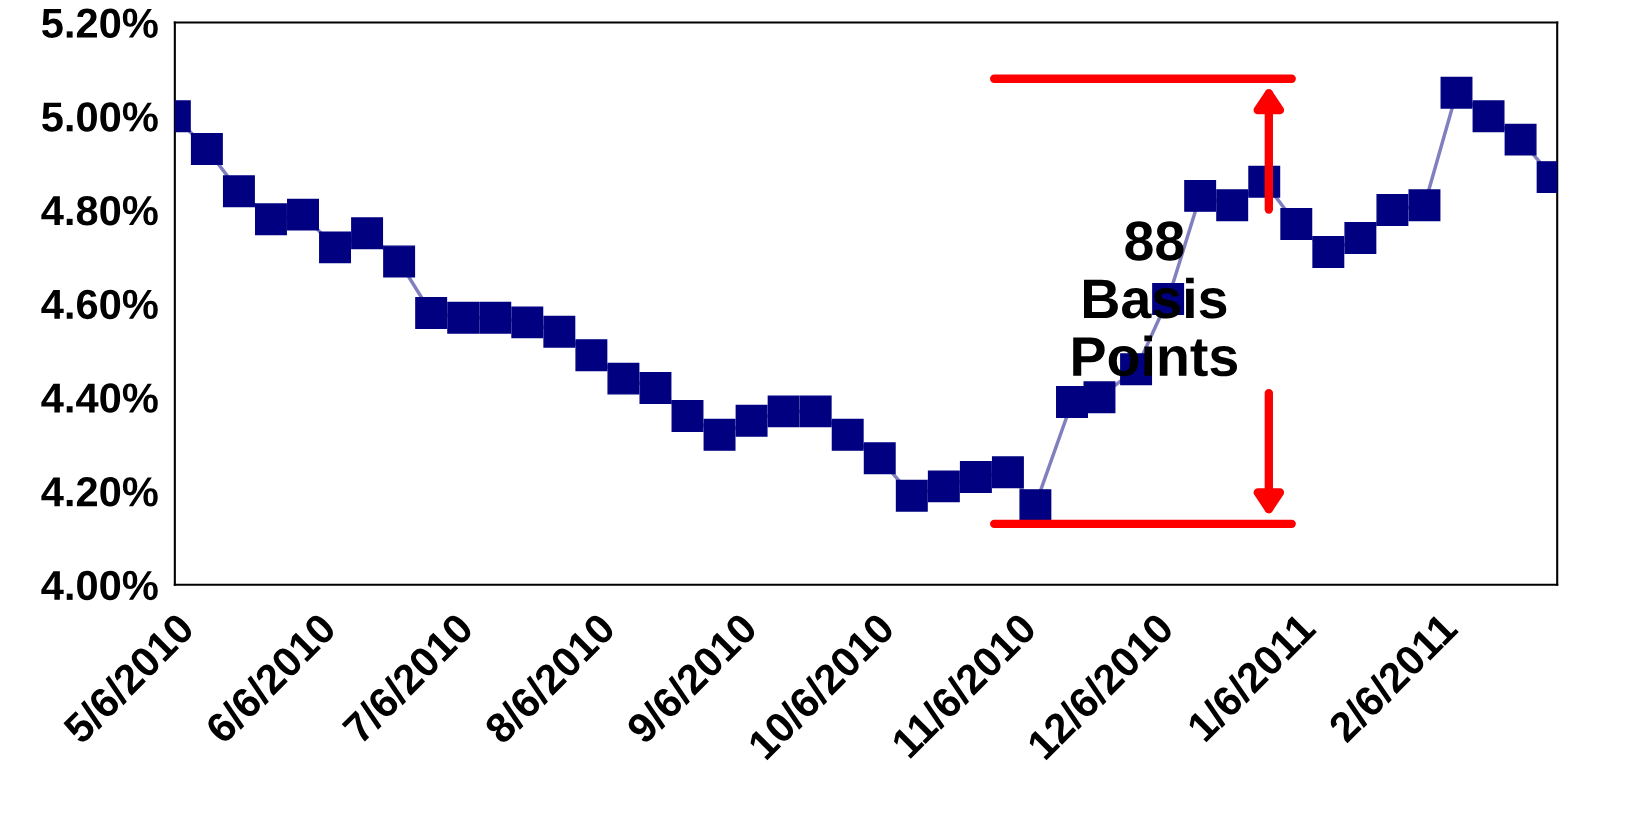 The height and width of the screenshot is (833, 1634). What do you see at coordinates (99, 585) in the screenshot?
I see `y-tick-label: 4.00%` at bounding box center [99, 585].